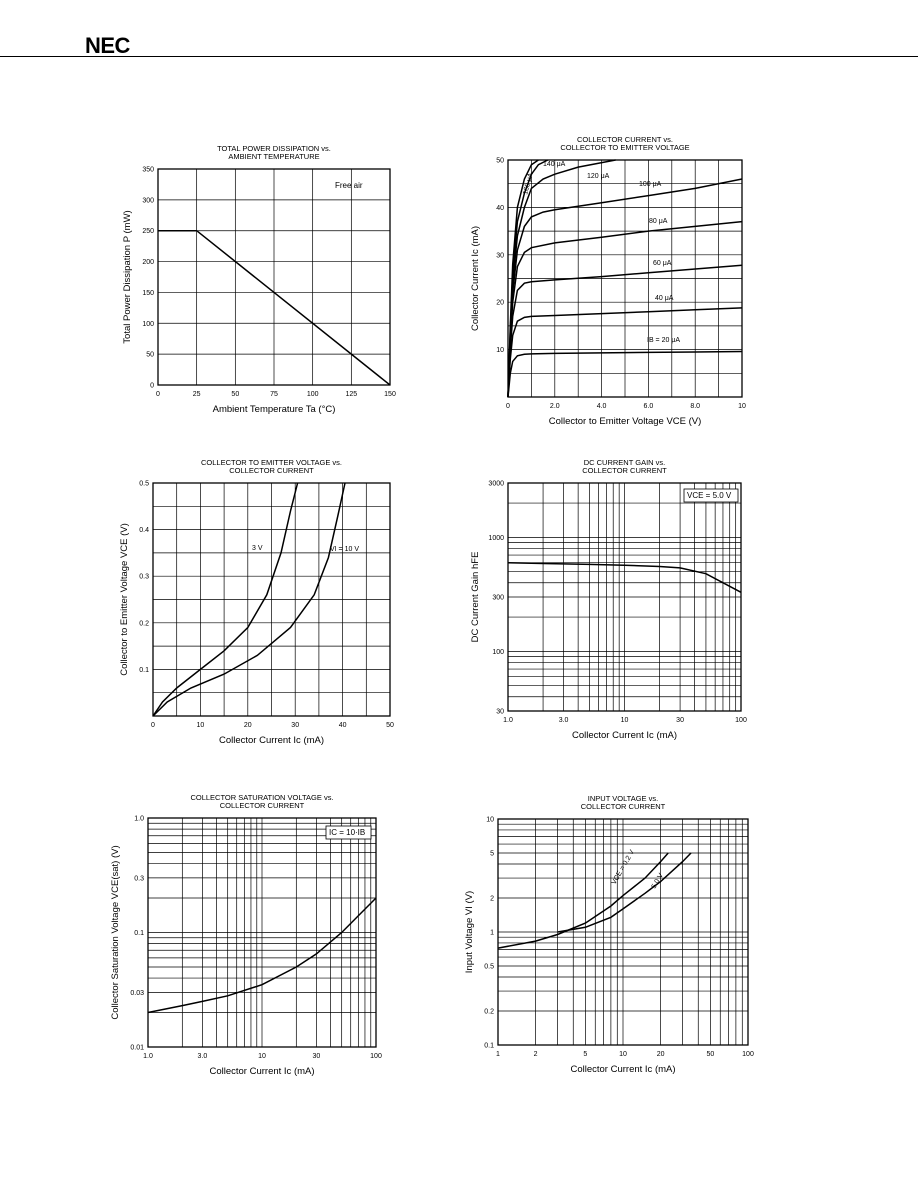 The width and height of the screenshot is (918, 1188). I want to click on x-tick-label: 2, so click(536, 1054).